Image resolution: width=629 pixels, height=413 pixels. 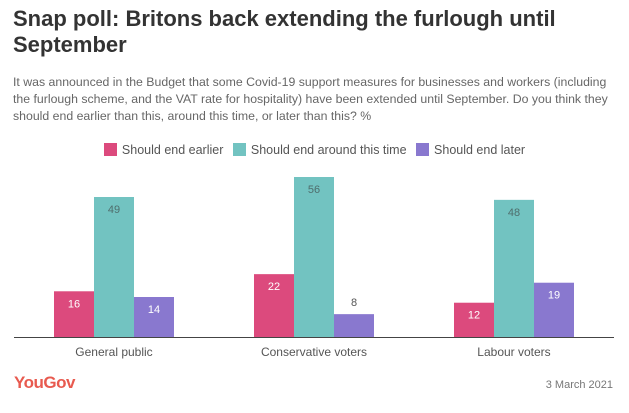 I want to click on data-label-1-0: 22, so click(x=274, y=287).